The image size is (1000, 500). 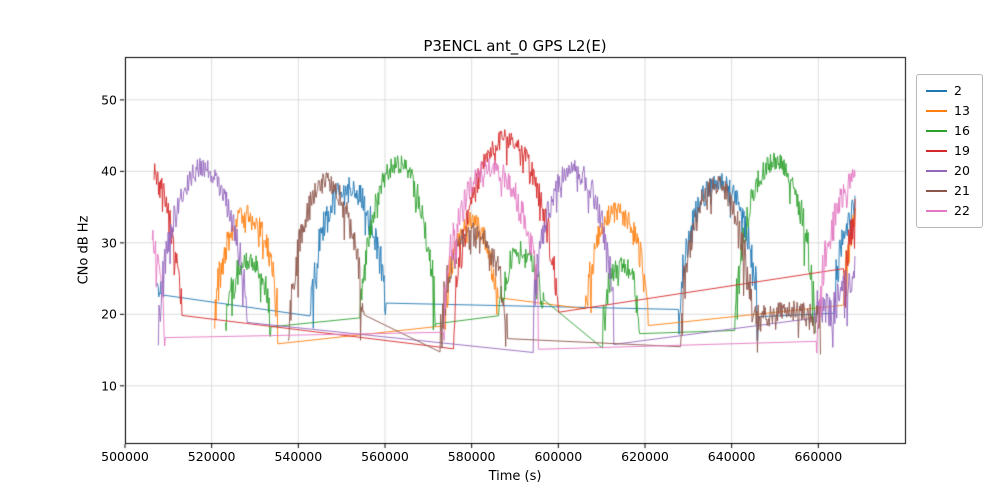 I want to click on x-axis-label: Time (s), so click(x=515, y=476).